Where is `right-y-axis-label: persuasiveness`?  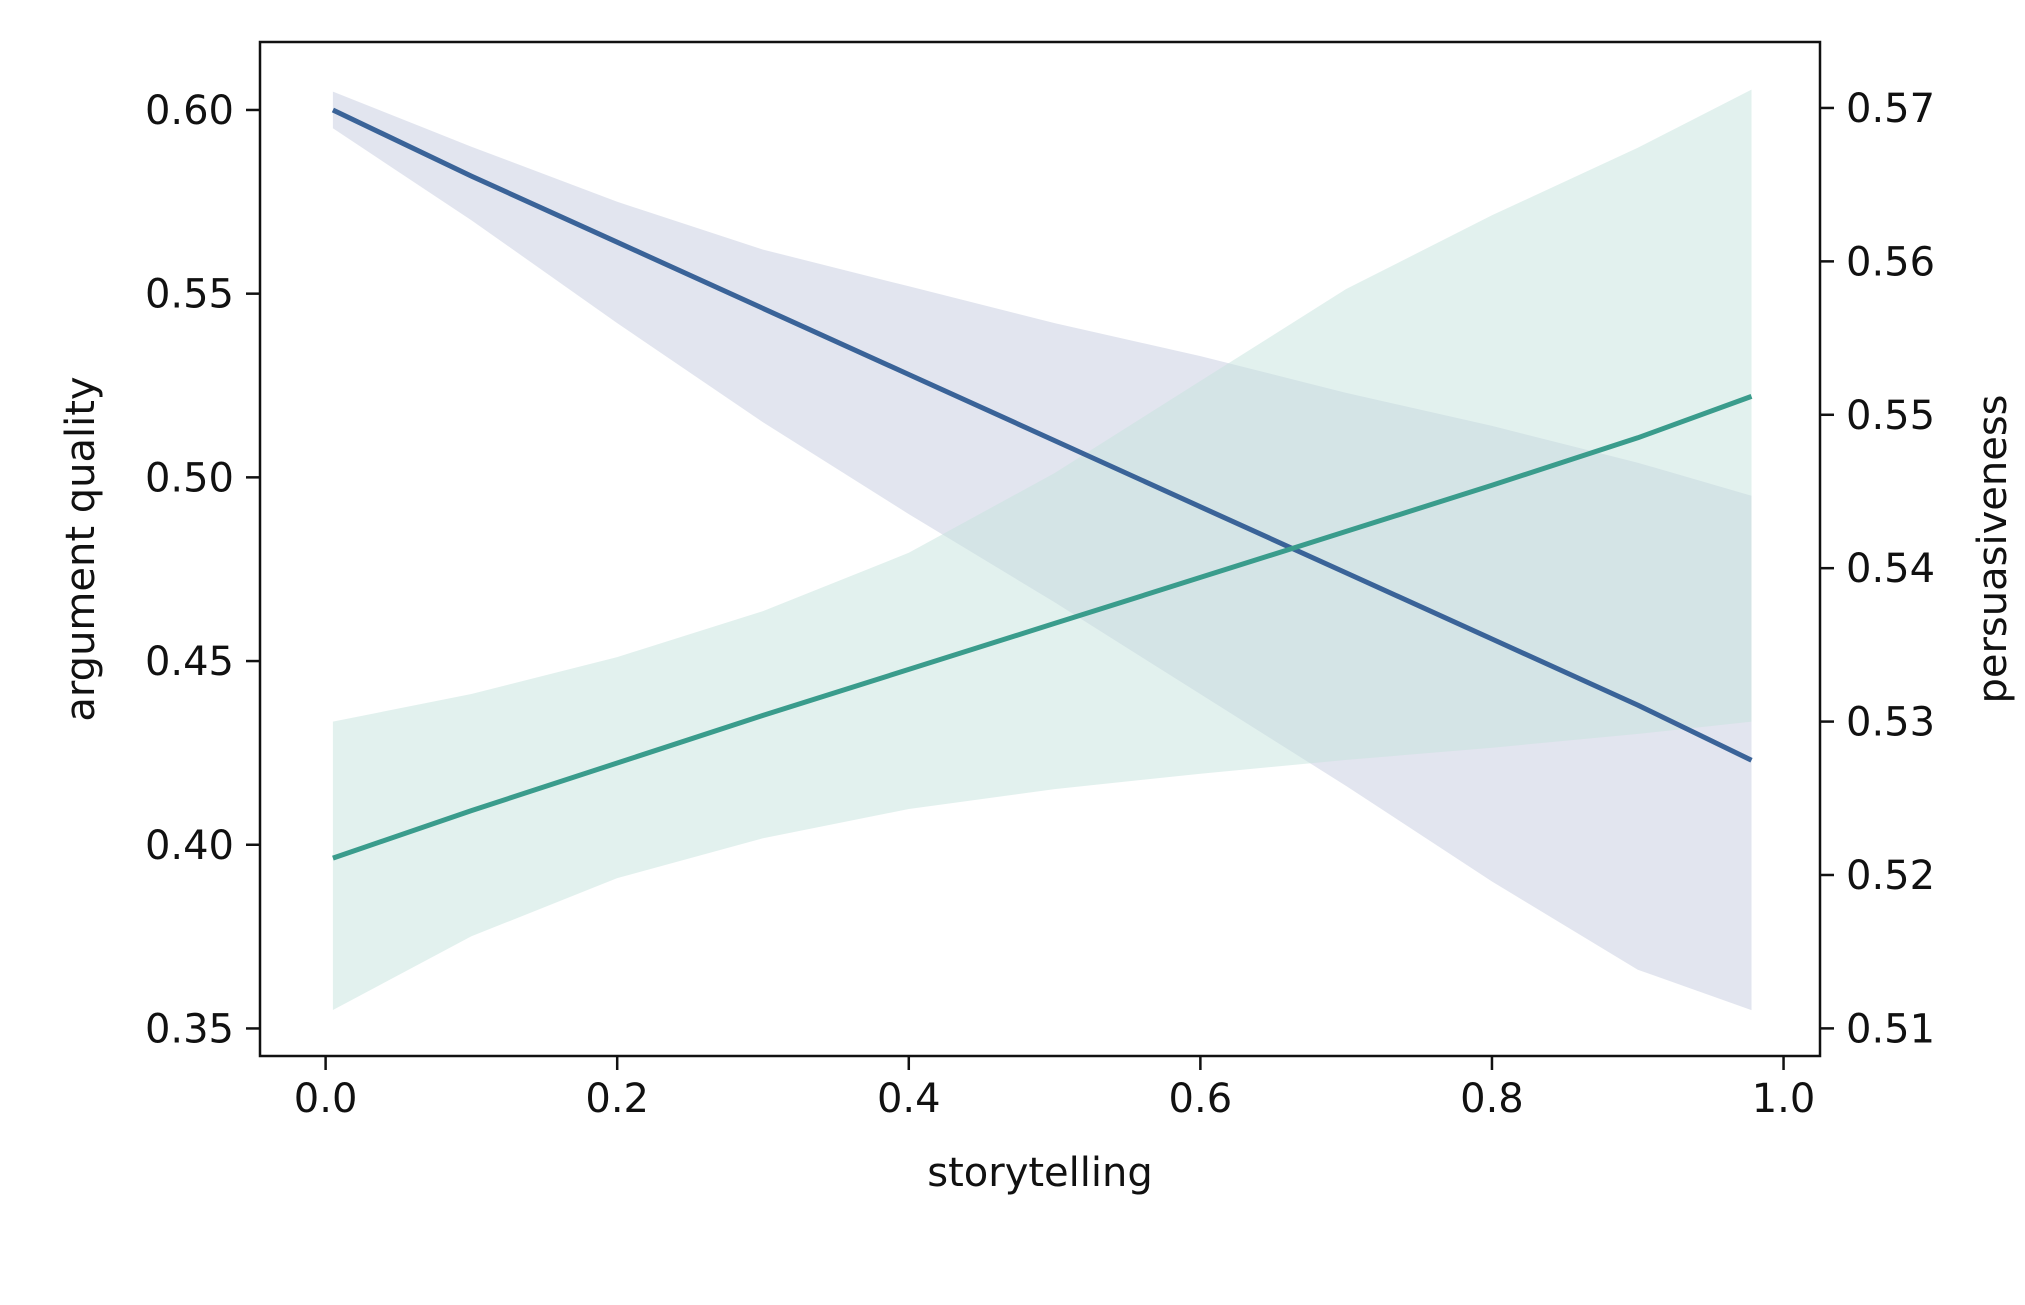
right-y-axis-label: persuasiveness is located at coordinates (1993, 548).